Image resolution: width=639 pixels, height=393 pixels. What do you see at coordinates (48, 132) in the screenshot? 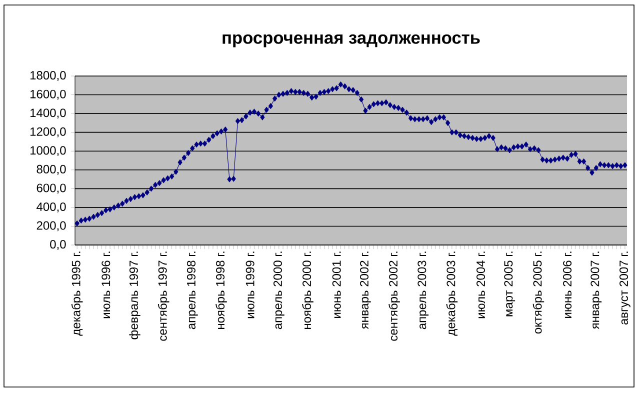
I see `y-tick-label: 1200,0` at bounding box center [48, 132].